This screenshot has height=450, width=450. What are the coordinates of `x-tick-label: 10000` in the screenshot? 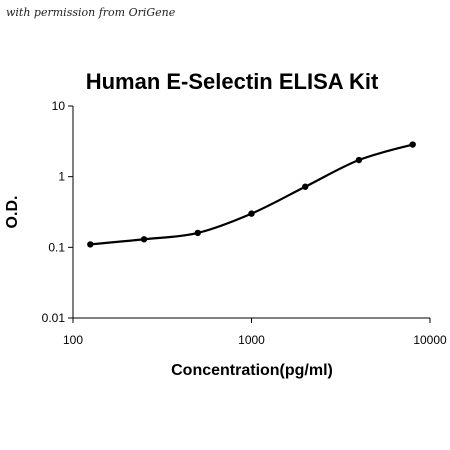 It's located at (430, 340).